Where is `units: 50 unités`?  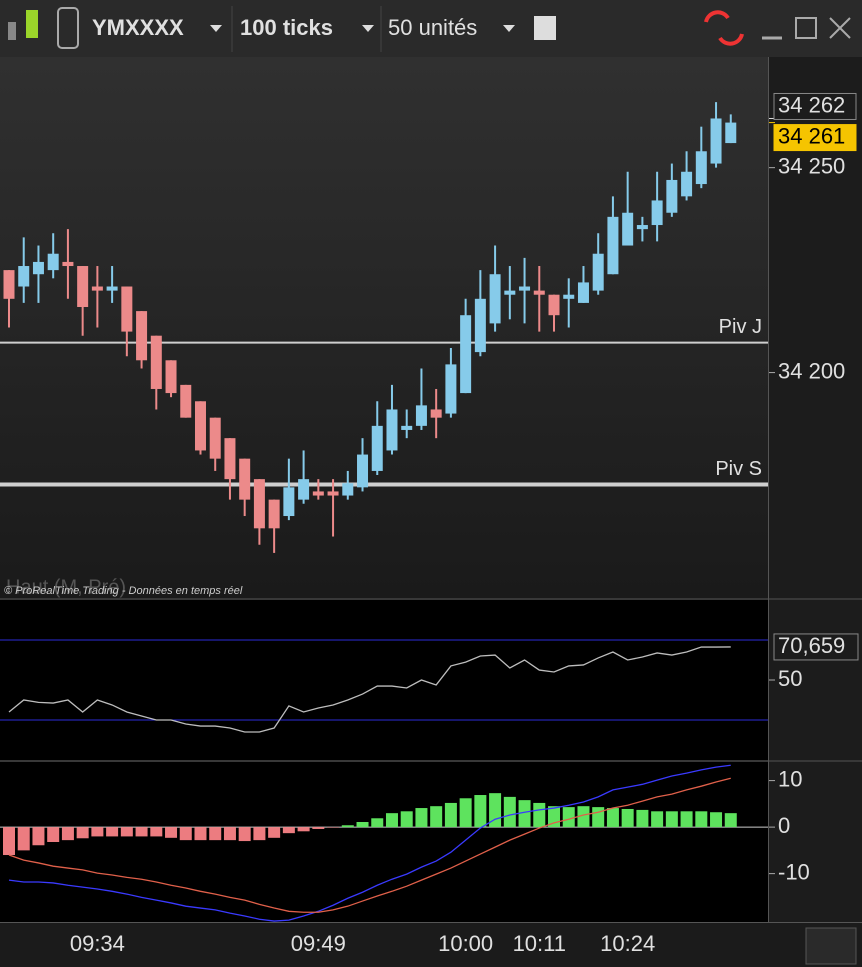
units: 50 unités is located at coordinates (432, 27).